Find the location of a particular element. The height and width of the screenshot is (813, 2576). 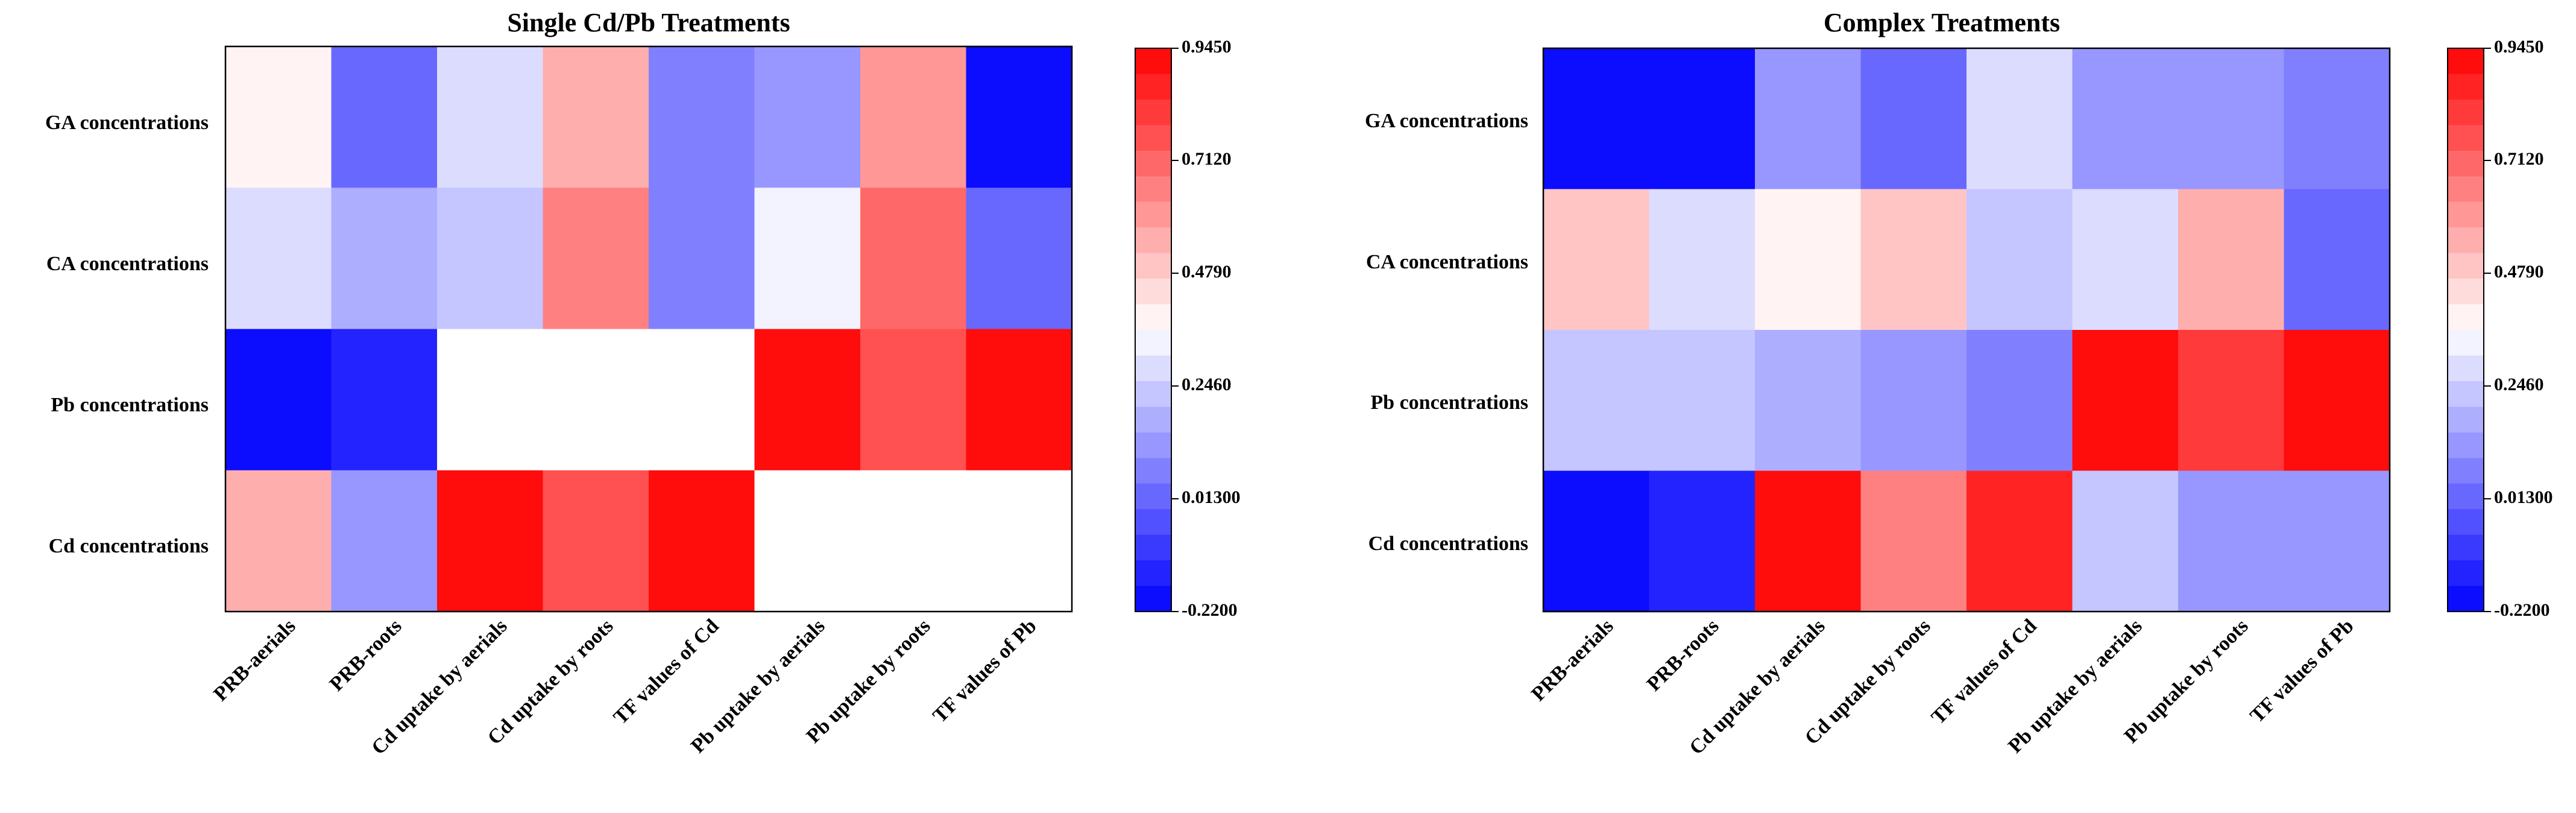

colorbar-ticks-single is located at coordinates (1175, 330).